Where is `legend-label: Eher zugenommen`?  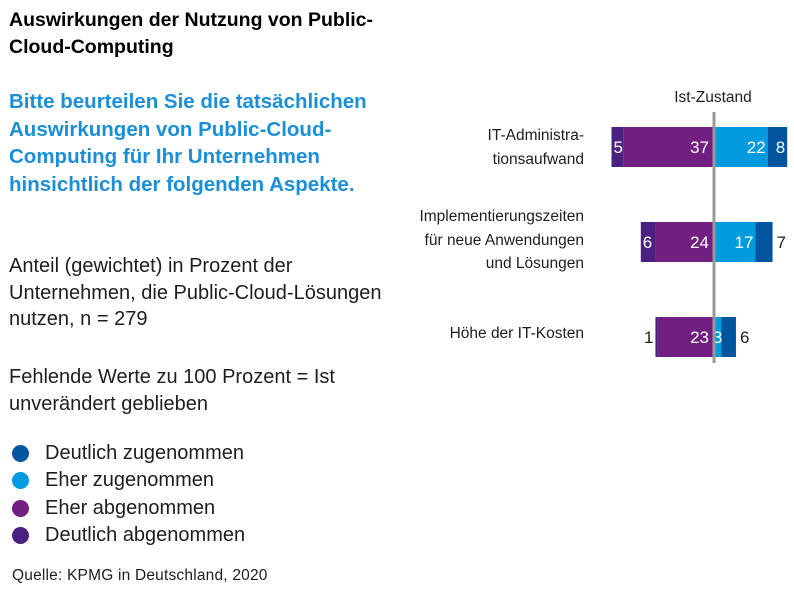 legend-label: Eher zugenommen is located at coordinates (129, 480).